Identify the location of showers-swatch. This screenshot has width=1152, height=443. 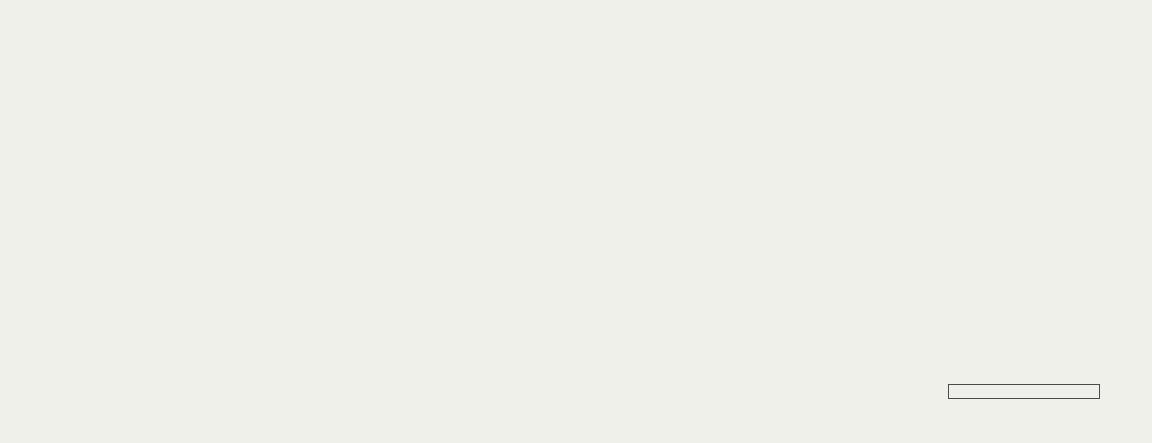
(281, 396).